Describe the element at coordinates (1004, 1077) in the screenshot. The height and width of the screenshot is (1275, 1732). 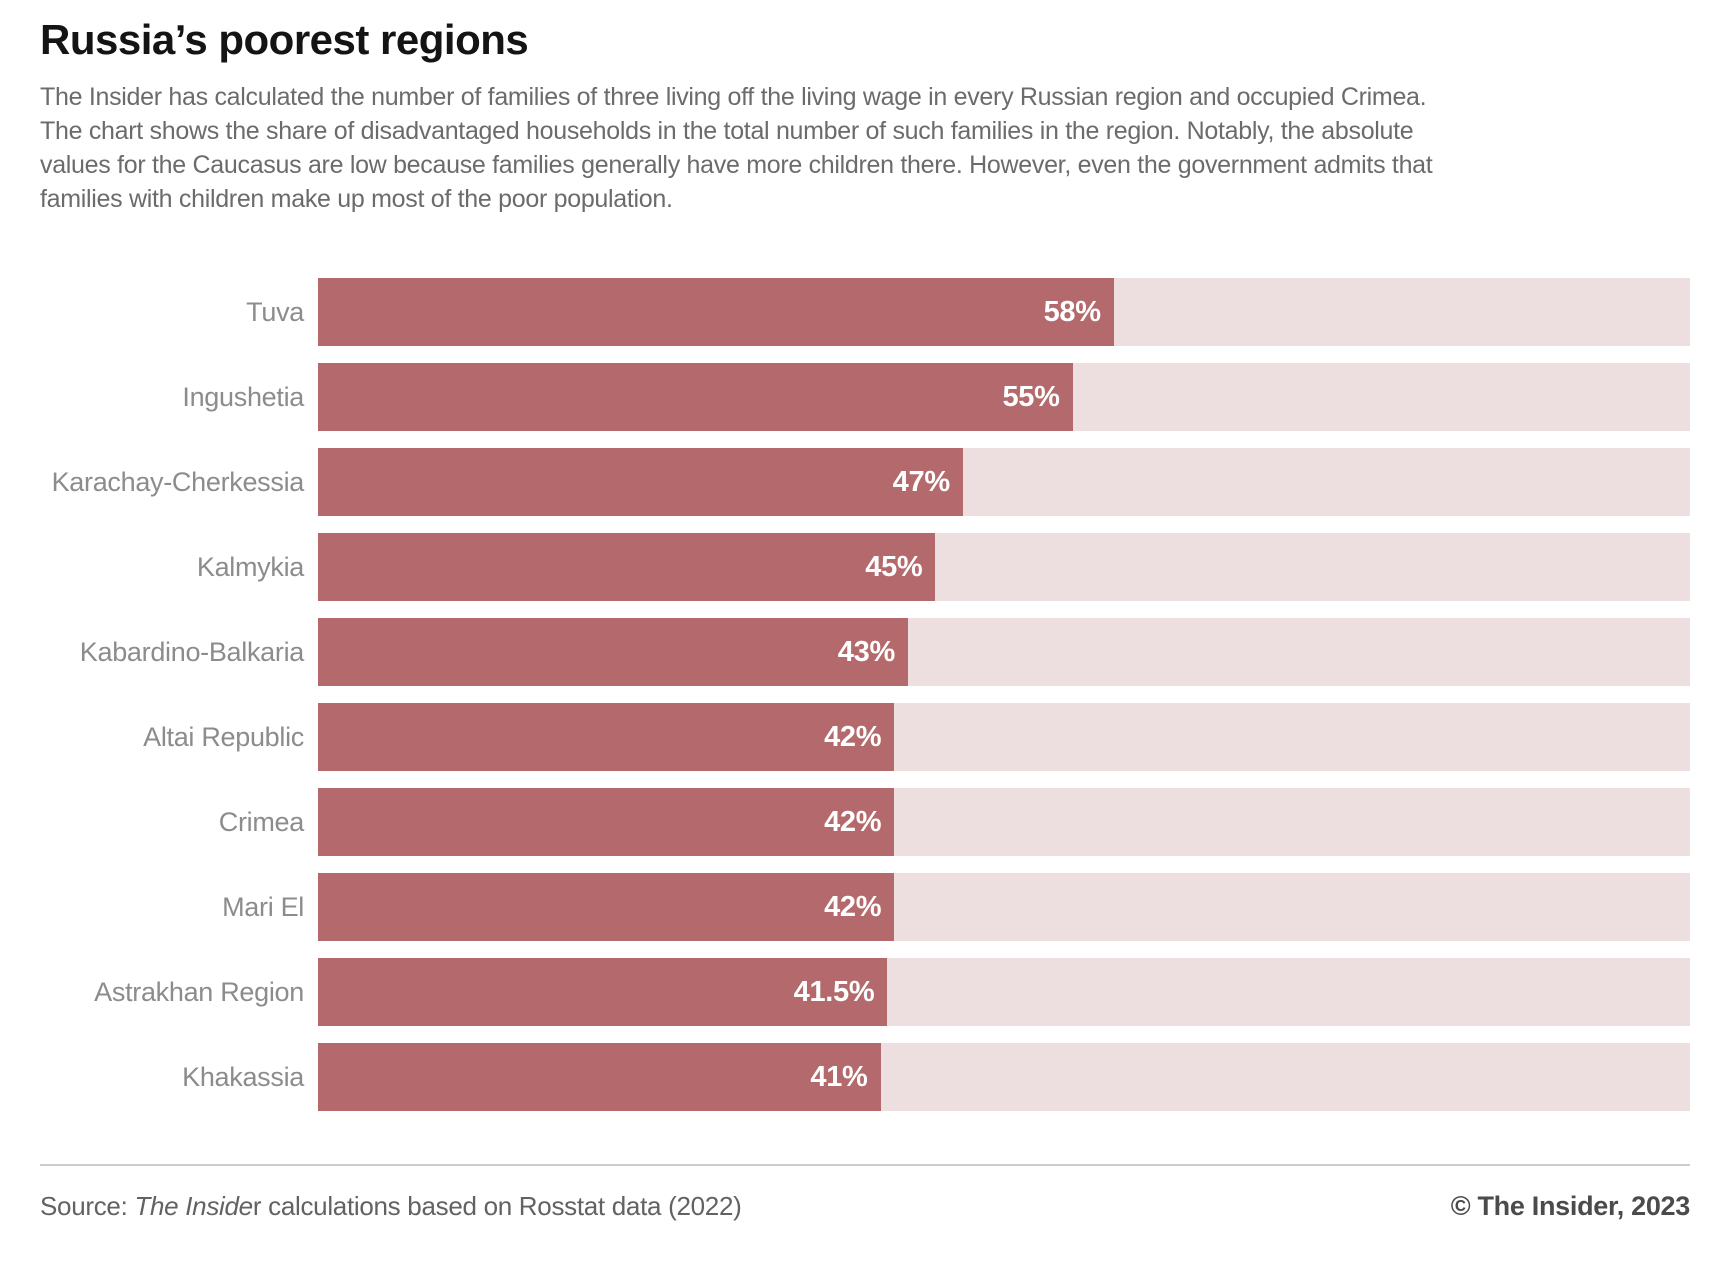
I see `bar-track: 41%` at that location.